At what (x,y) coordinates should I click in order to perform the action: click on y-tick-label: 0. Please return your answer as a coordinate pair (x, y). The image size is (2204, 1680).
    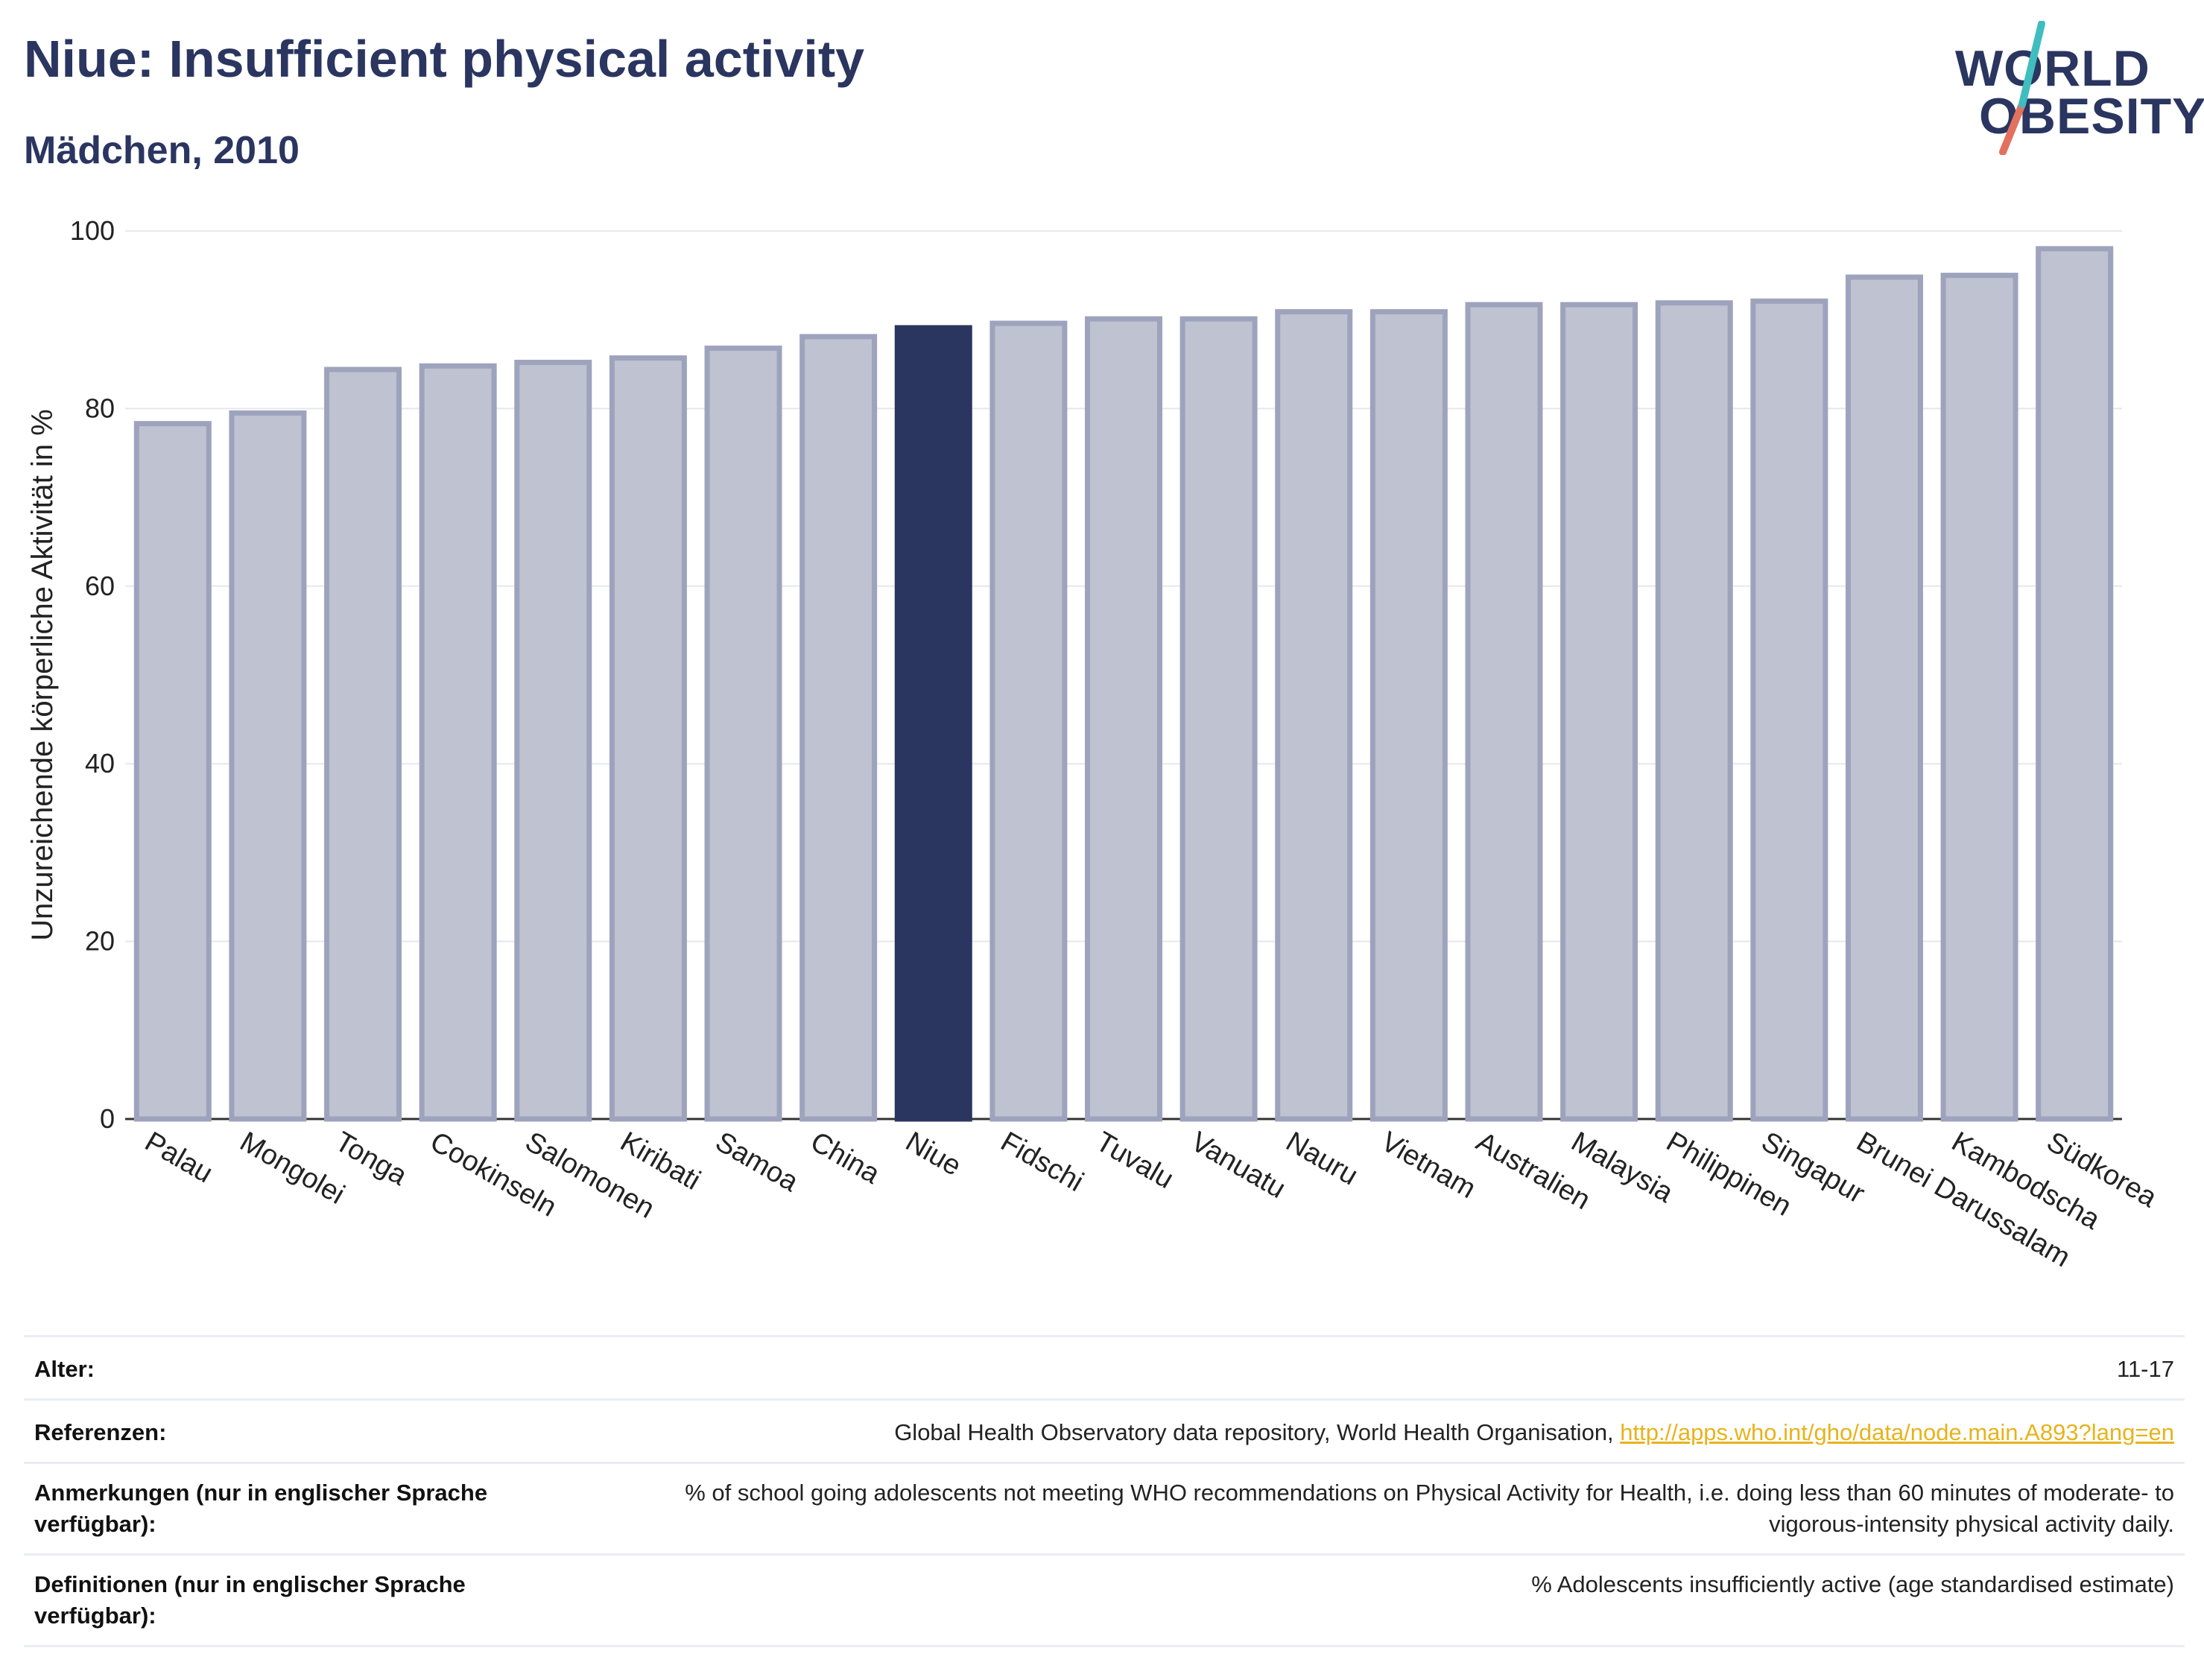
    Looking at the image, I should click on (107, 1118).